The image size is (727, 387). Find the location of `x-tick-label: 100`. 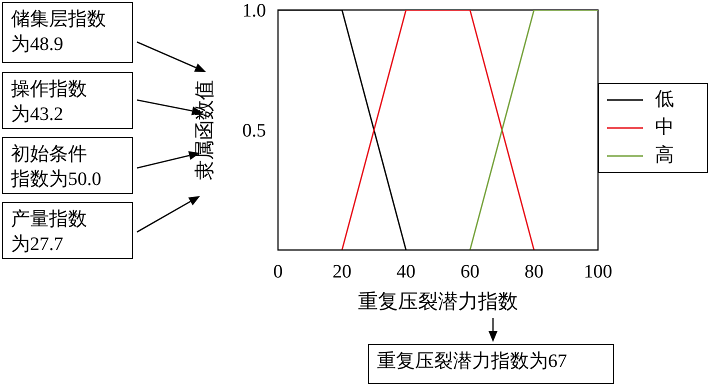

x-tick-label: 100 is located at coordinates (598, 271).